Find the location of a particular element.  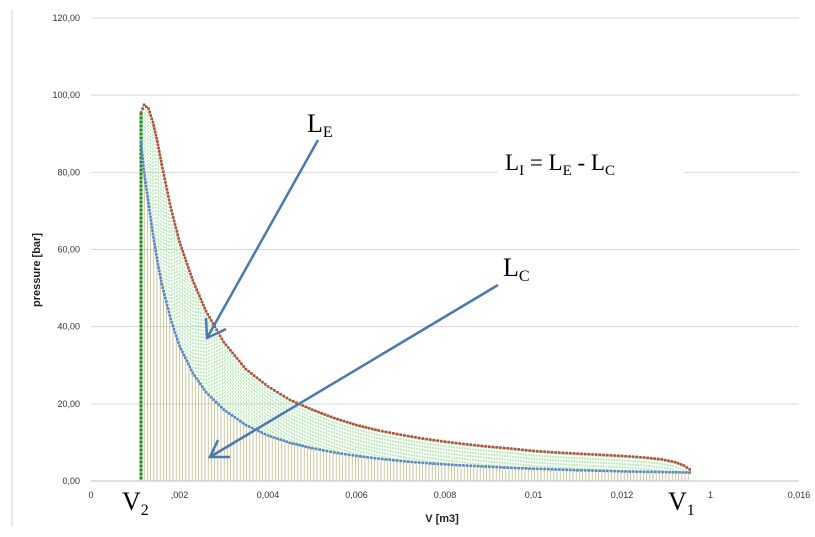

svg-text: V2 is located at coordinates (135, 503).